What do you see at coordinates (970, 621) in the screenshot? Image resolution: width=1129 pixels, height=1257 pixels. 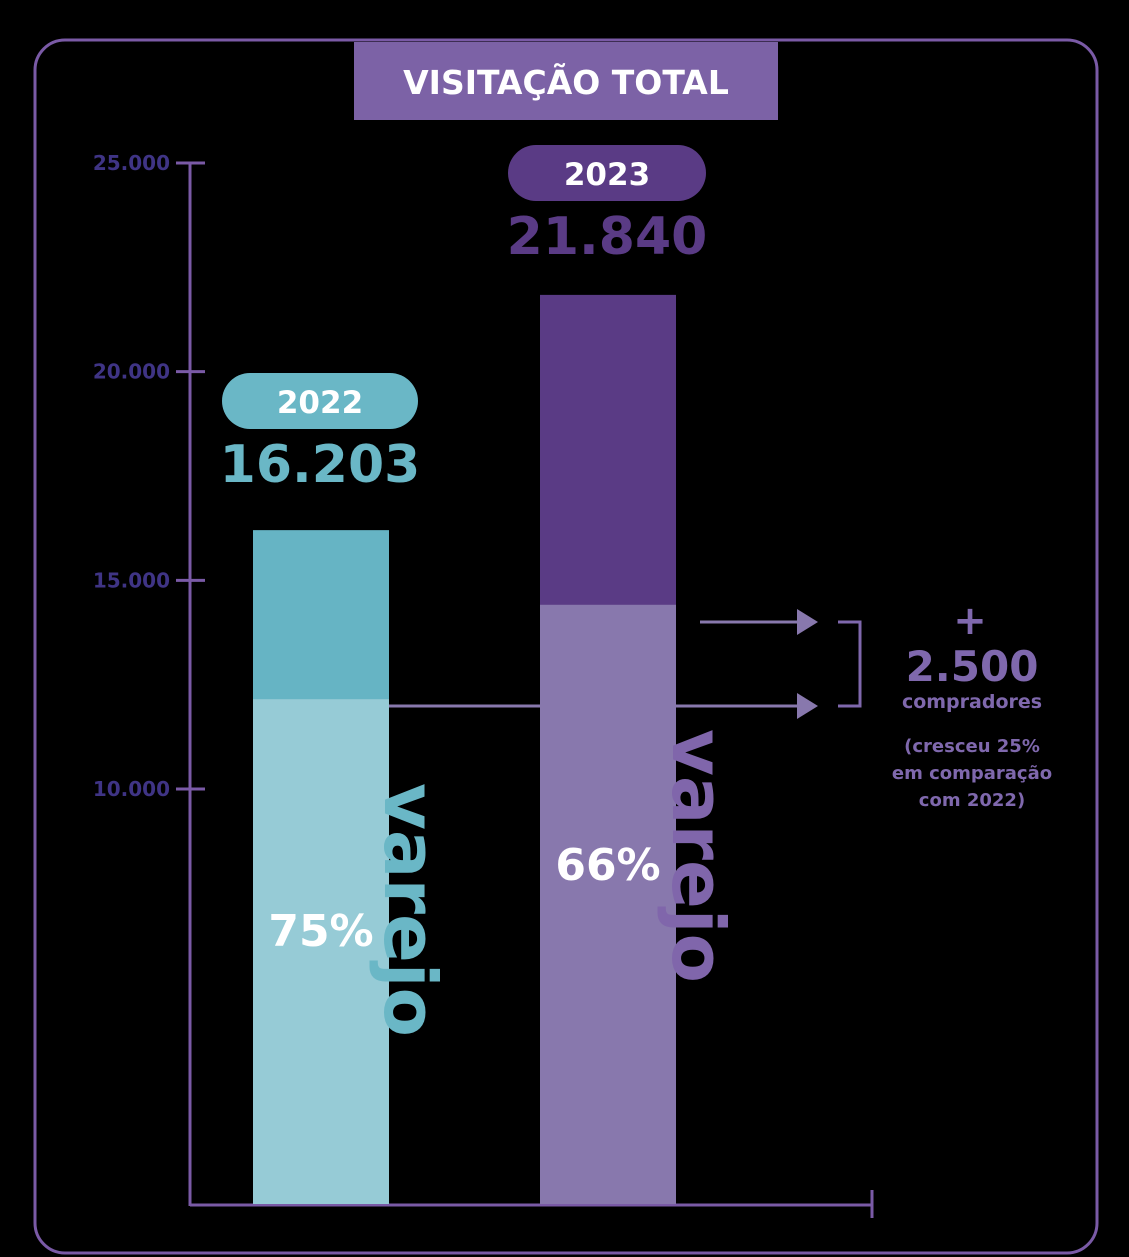 I see `annotation-plus: +` at bounding box center [970, 621].